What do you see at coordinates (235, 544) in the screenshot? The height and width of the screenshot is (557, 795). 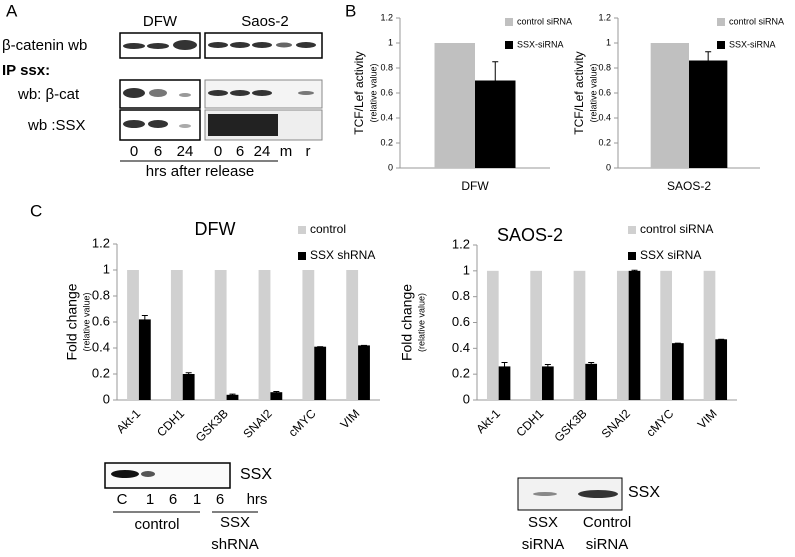 I see `group-label: shRNA` at bounding box center [235, 544].